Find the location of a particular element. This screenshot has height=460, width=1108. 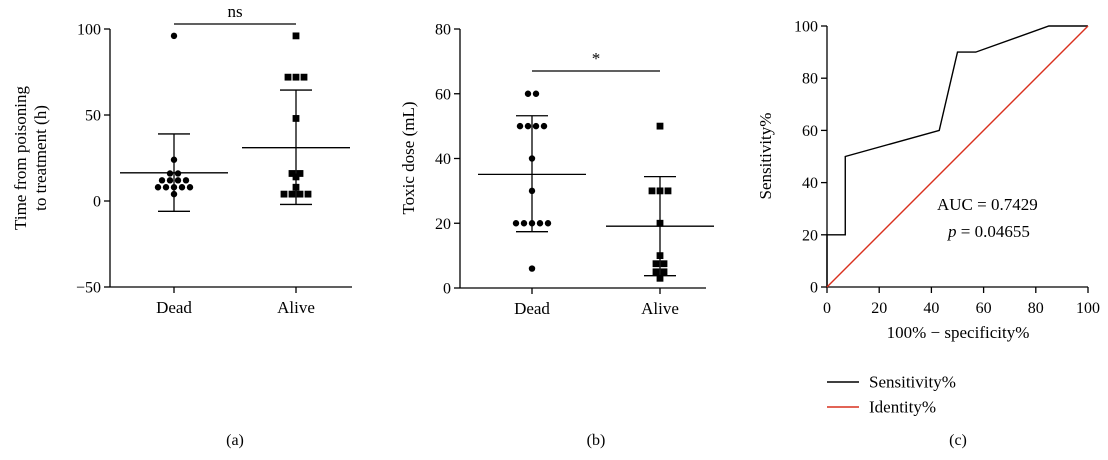

x-tick-label: 60 is located at coordinates (984, 308).